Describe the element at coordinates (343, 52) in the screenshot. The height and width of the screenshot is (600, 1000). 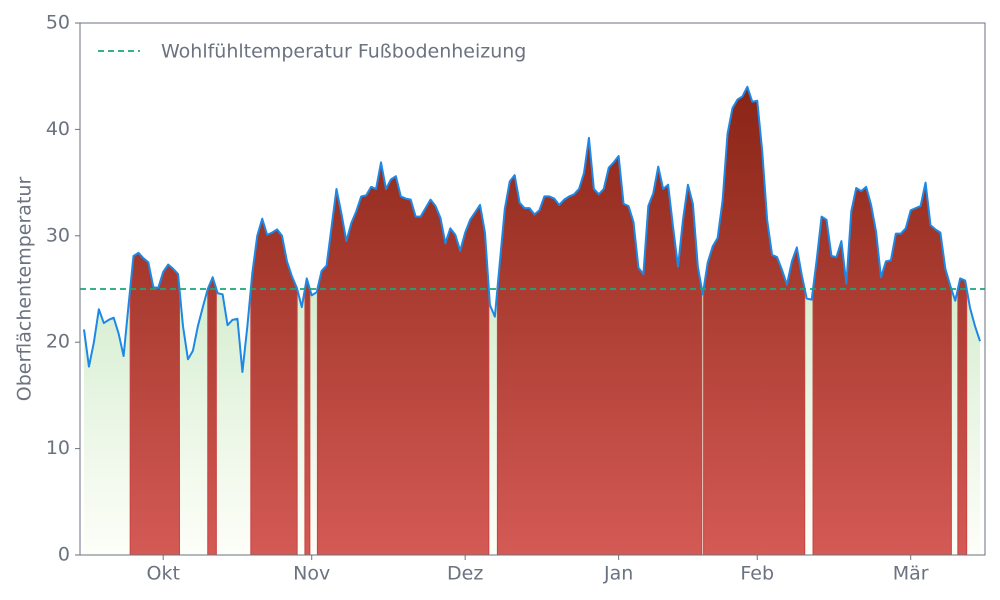
I see `legend-label: Wohlfühltemperatur Fußbodenheizung` at that location.